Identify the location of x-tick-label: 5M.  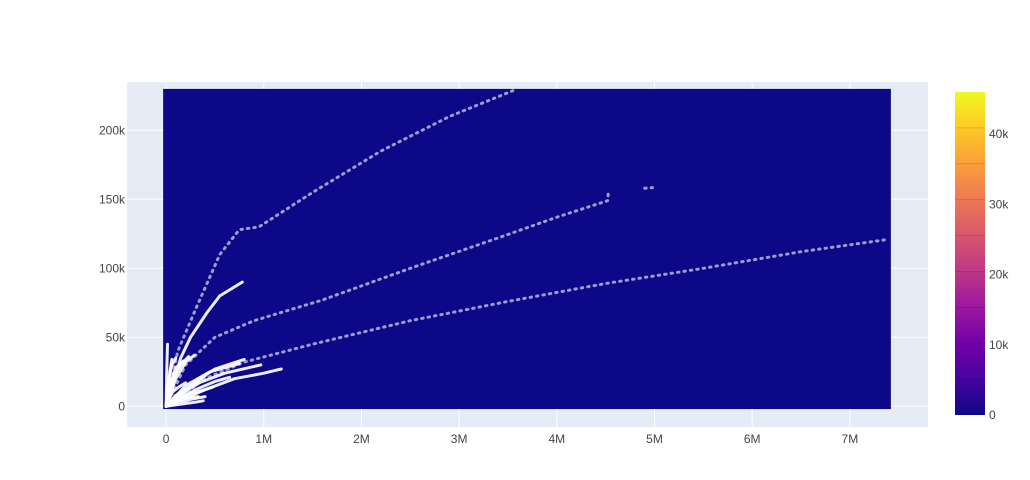
(654, 439).